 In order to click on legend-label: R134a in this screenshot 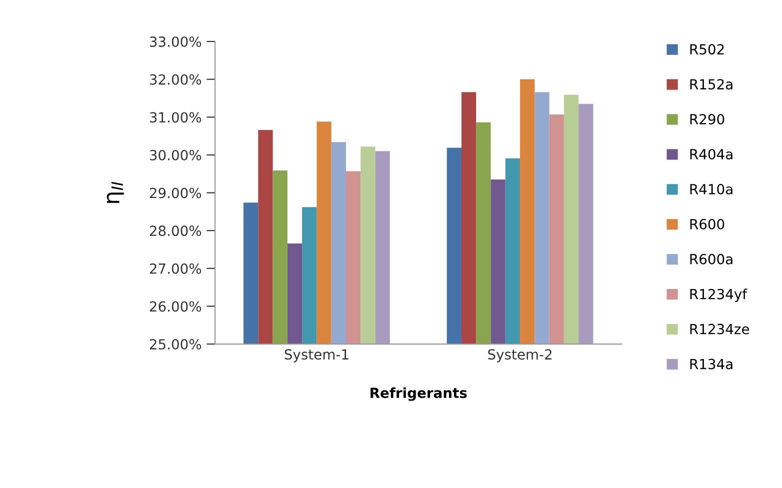, I will do `click(711, 364)`.